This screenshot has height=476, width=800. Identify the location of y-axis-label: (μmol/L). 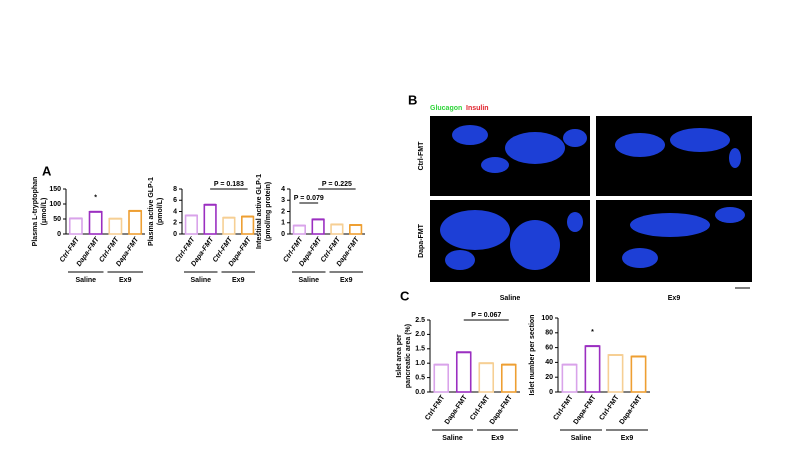
(44, 212).